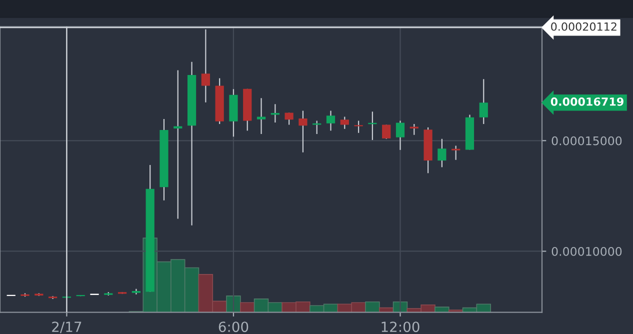 The width and height of the screenshot is (633, 334). What do you see at coordinates (401, 327) in the screenshot?
I see `x-tick-label: 12:00` at bounding box center [401, 327].